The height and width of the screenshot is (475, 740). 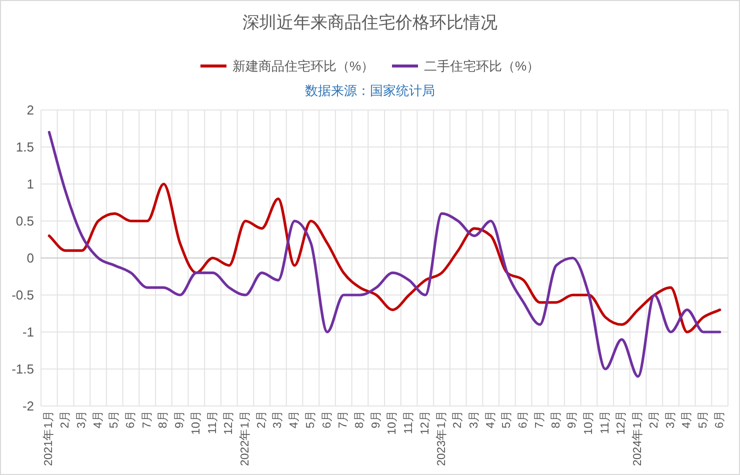 I want to click on title: 深圳近年来商品住宅价格环比情况, so click(x=370, y=22).